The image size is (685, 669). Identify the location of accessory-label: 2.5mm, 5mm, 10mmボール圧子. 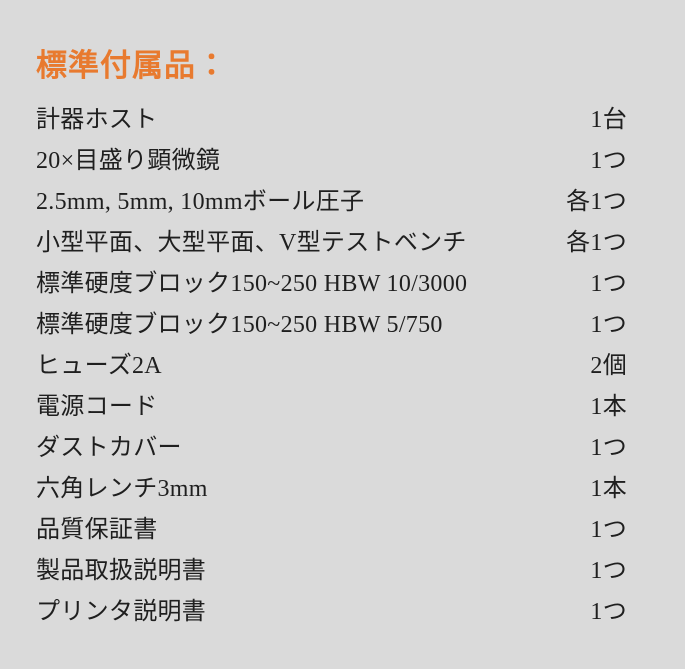
(200, 202).